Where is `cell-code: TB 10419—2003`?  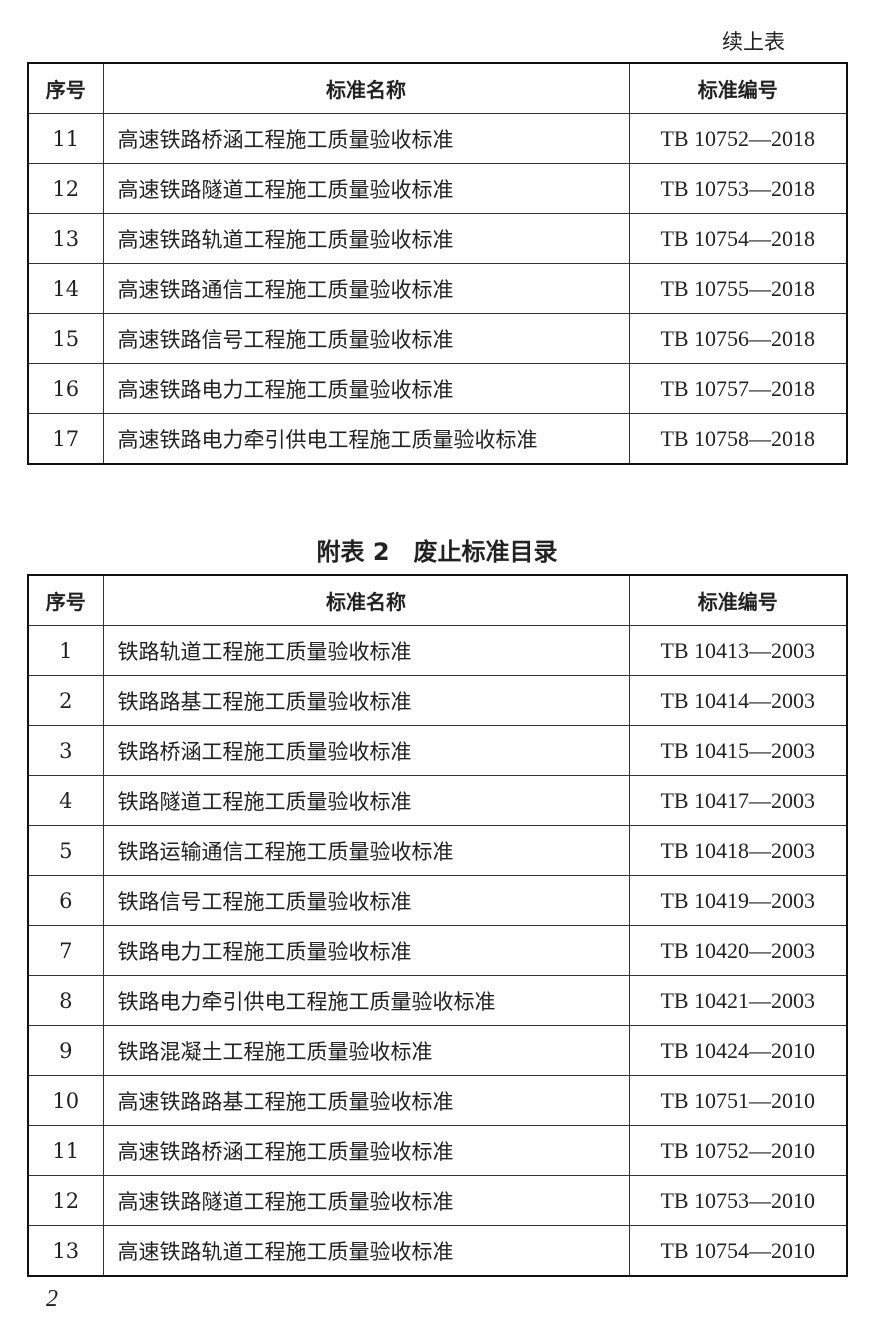 cell-code: TB 10419—2003 is located at coordinates (738, 900).